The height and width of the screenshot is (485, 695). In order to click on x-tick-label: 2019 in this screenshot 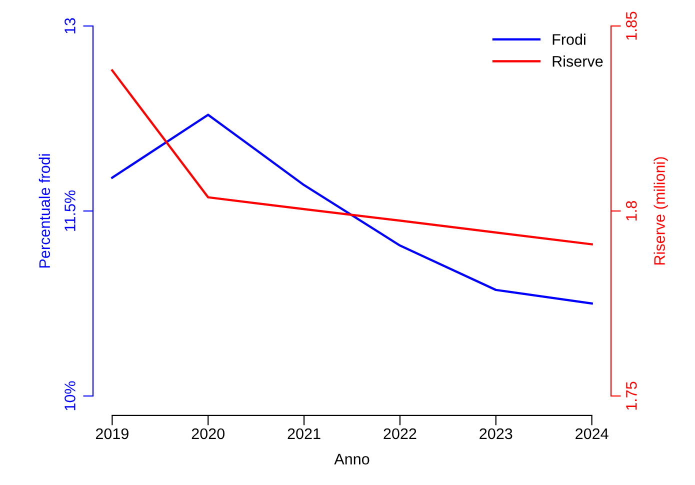, I will do `click(112, 434)`.